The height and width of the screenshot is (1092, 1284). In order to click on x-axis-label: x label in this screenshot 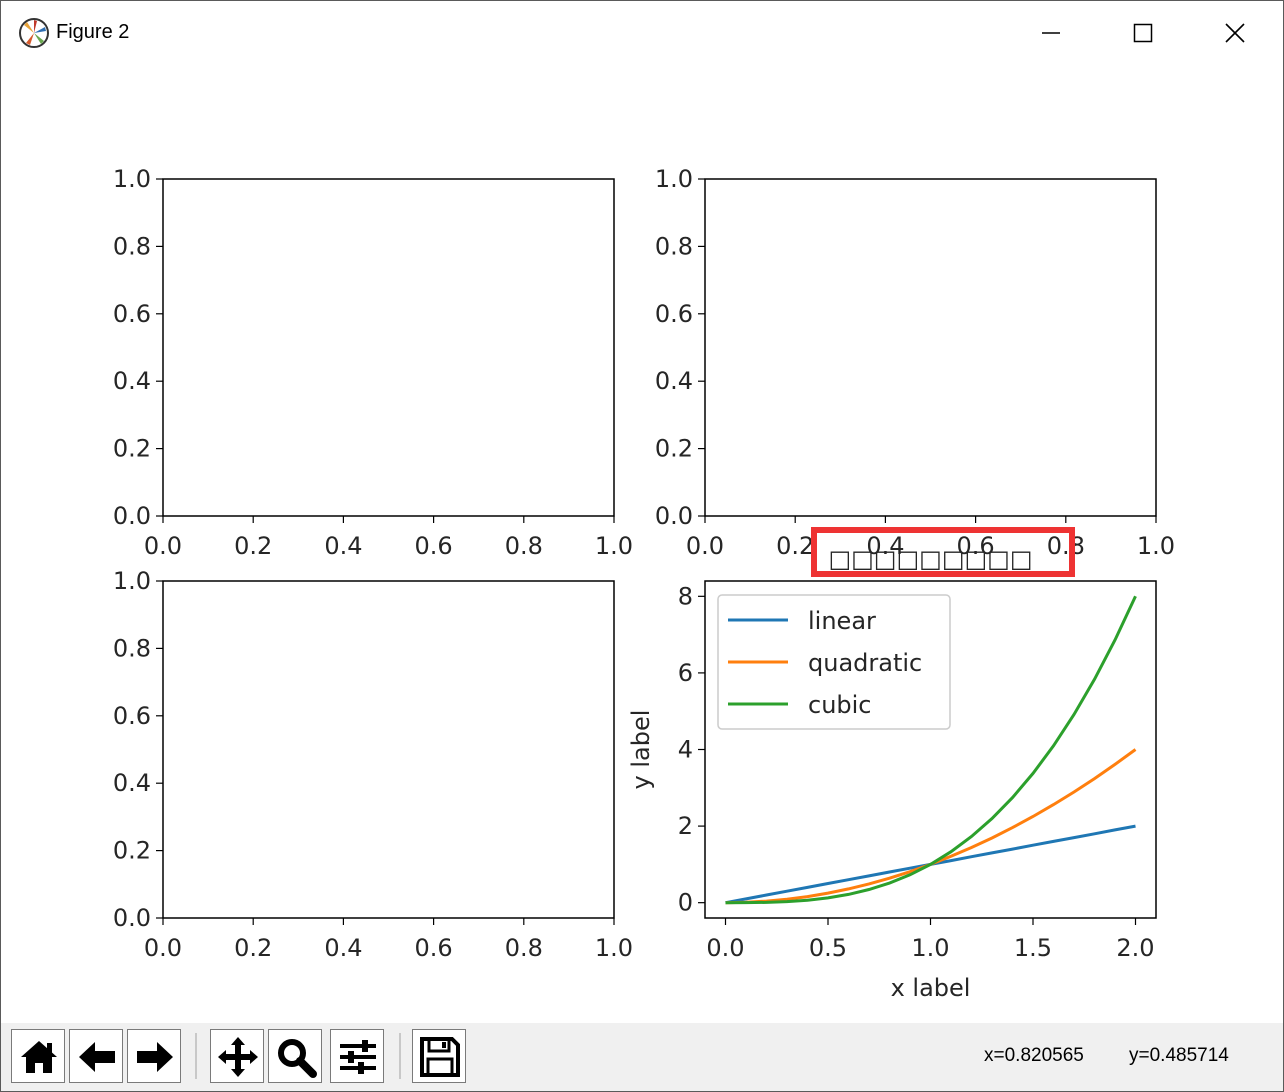, I will do `click(931, 988)`.